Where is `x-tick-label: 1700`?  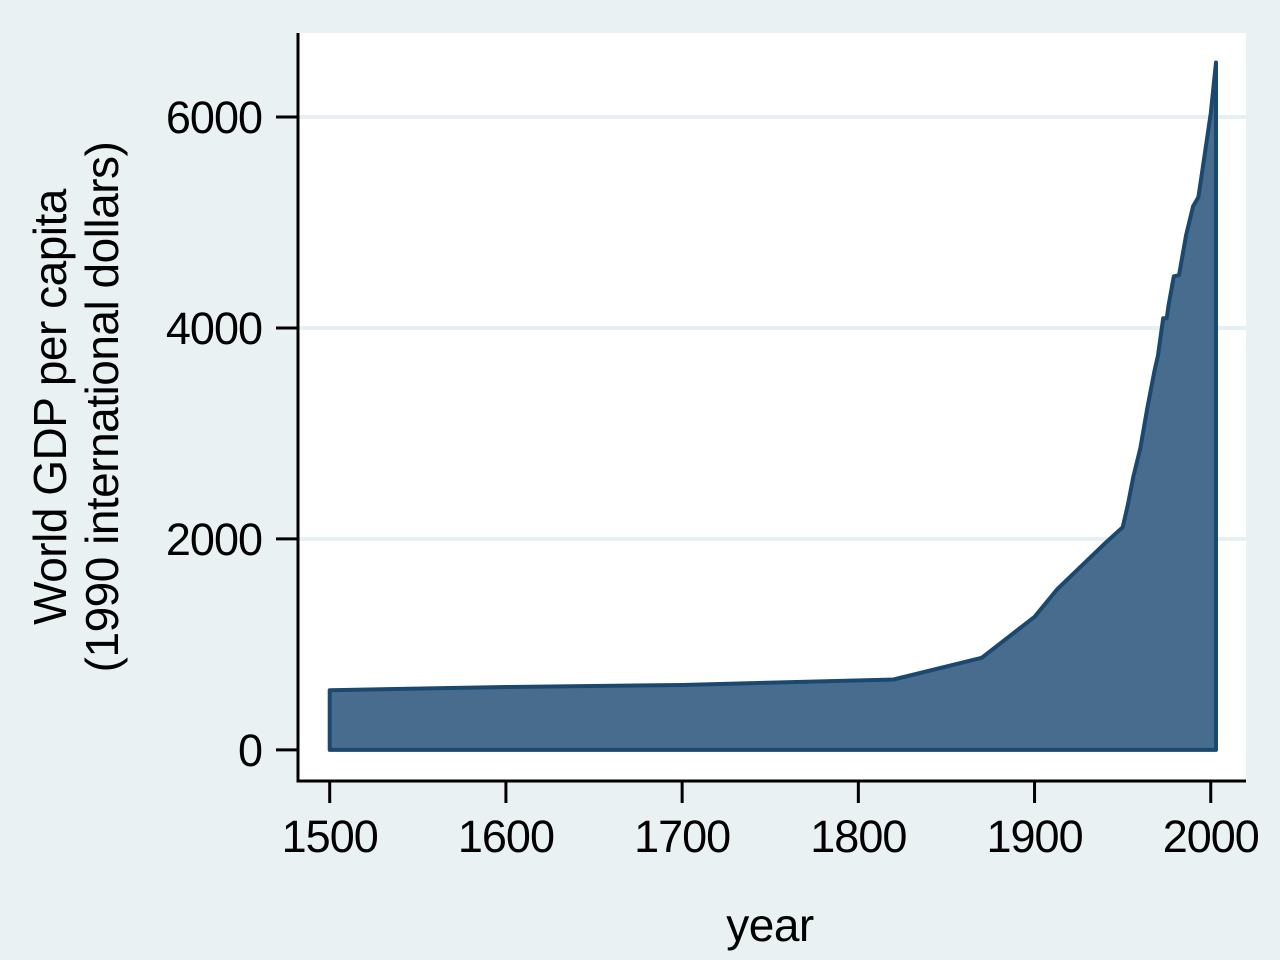 x-tick-label: 1700 is located at coordinates (682, 836).